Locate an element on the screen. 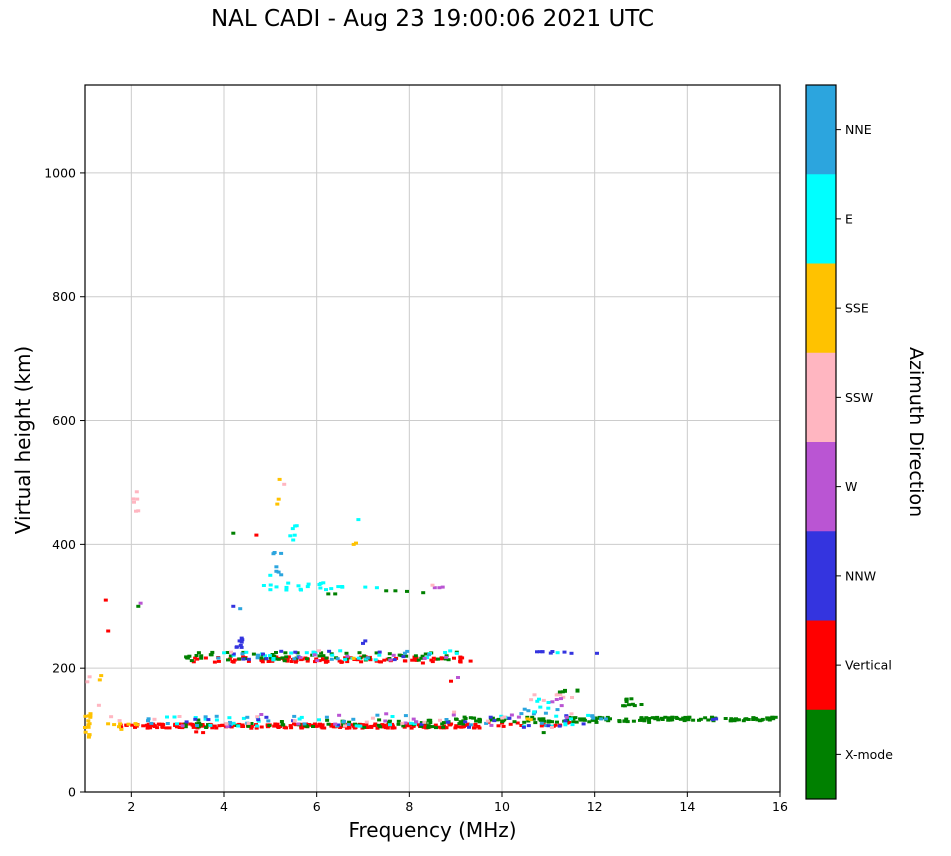  colorbar-tick-label: NNE is located at coordinates (858, 129).